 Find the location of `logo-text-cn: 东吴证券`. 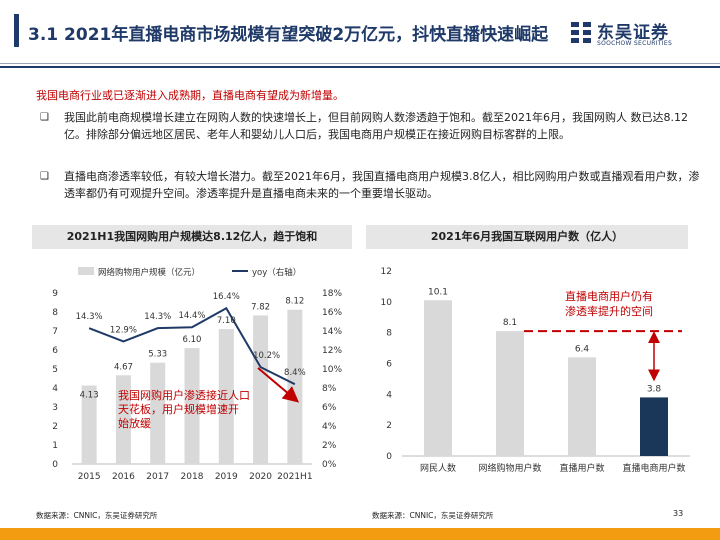

logo-text-cn: 东吴证券 is located at coordinates (633, 33).